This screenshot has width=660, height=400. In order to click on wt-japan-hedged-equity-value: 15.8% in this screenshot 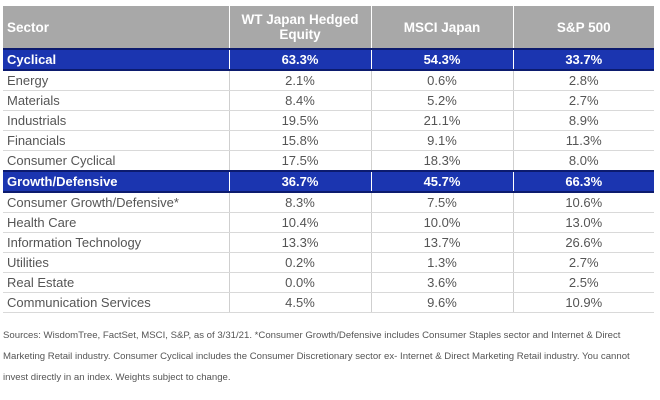, I will do `click(300, 140)`.